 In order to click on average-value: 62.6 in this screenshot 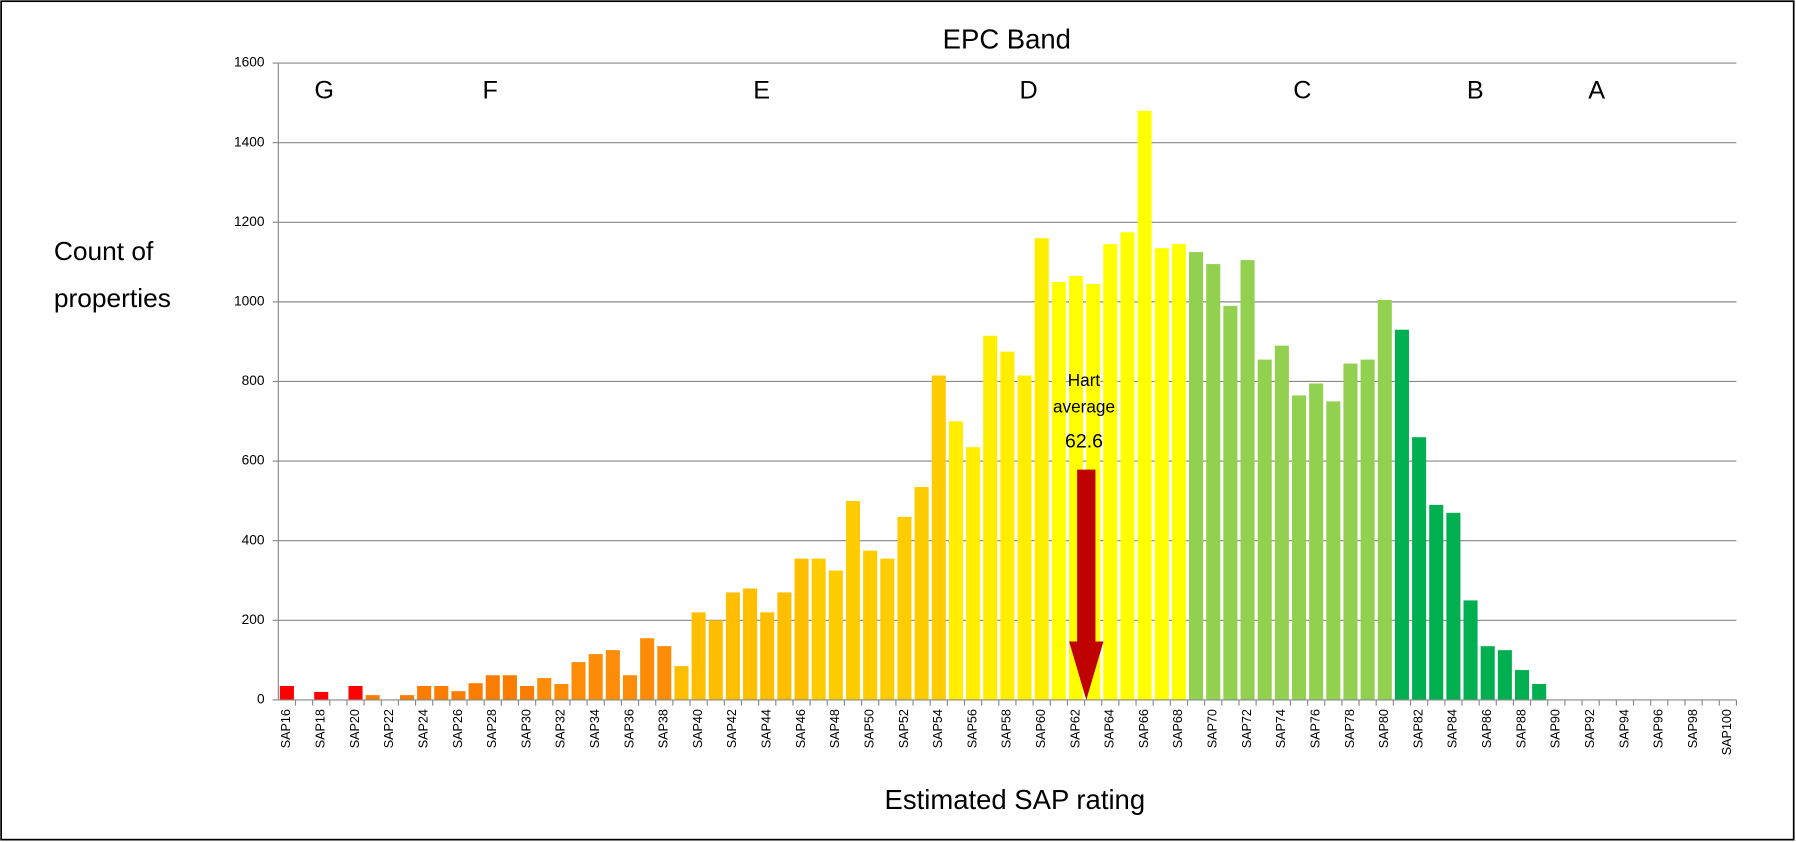, I will do `click(1084, 441)`.